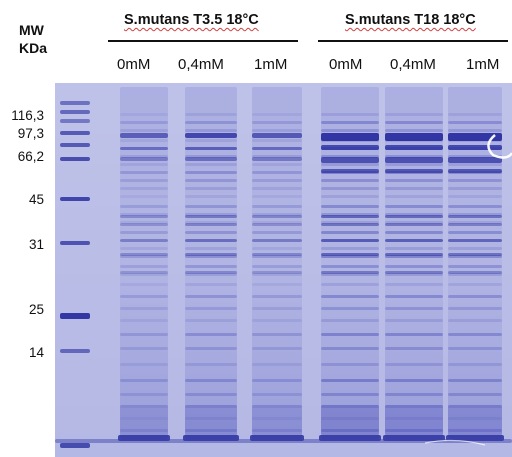 The width and height of the screenshot is (512, 457). I want to click on marker-label-25: 25, so click(36, 309).